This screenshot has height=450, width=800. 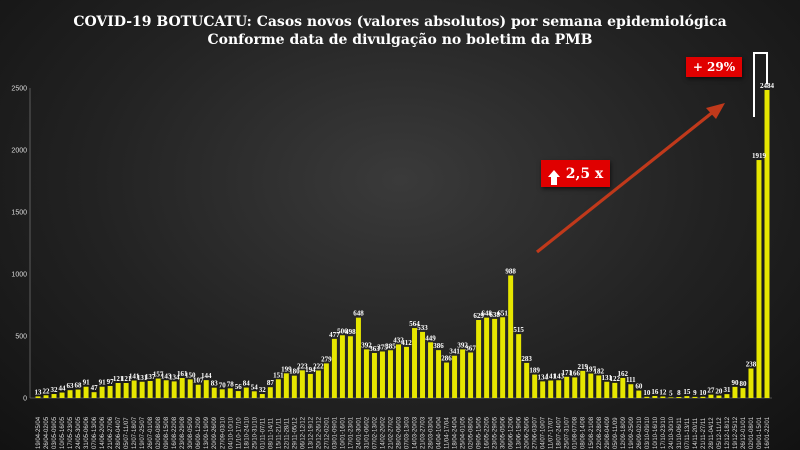 I want to click on x-tick-label: 11/04-17/04, so click(x=448, y=433).